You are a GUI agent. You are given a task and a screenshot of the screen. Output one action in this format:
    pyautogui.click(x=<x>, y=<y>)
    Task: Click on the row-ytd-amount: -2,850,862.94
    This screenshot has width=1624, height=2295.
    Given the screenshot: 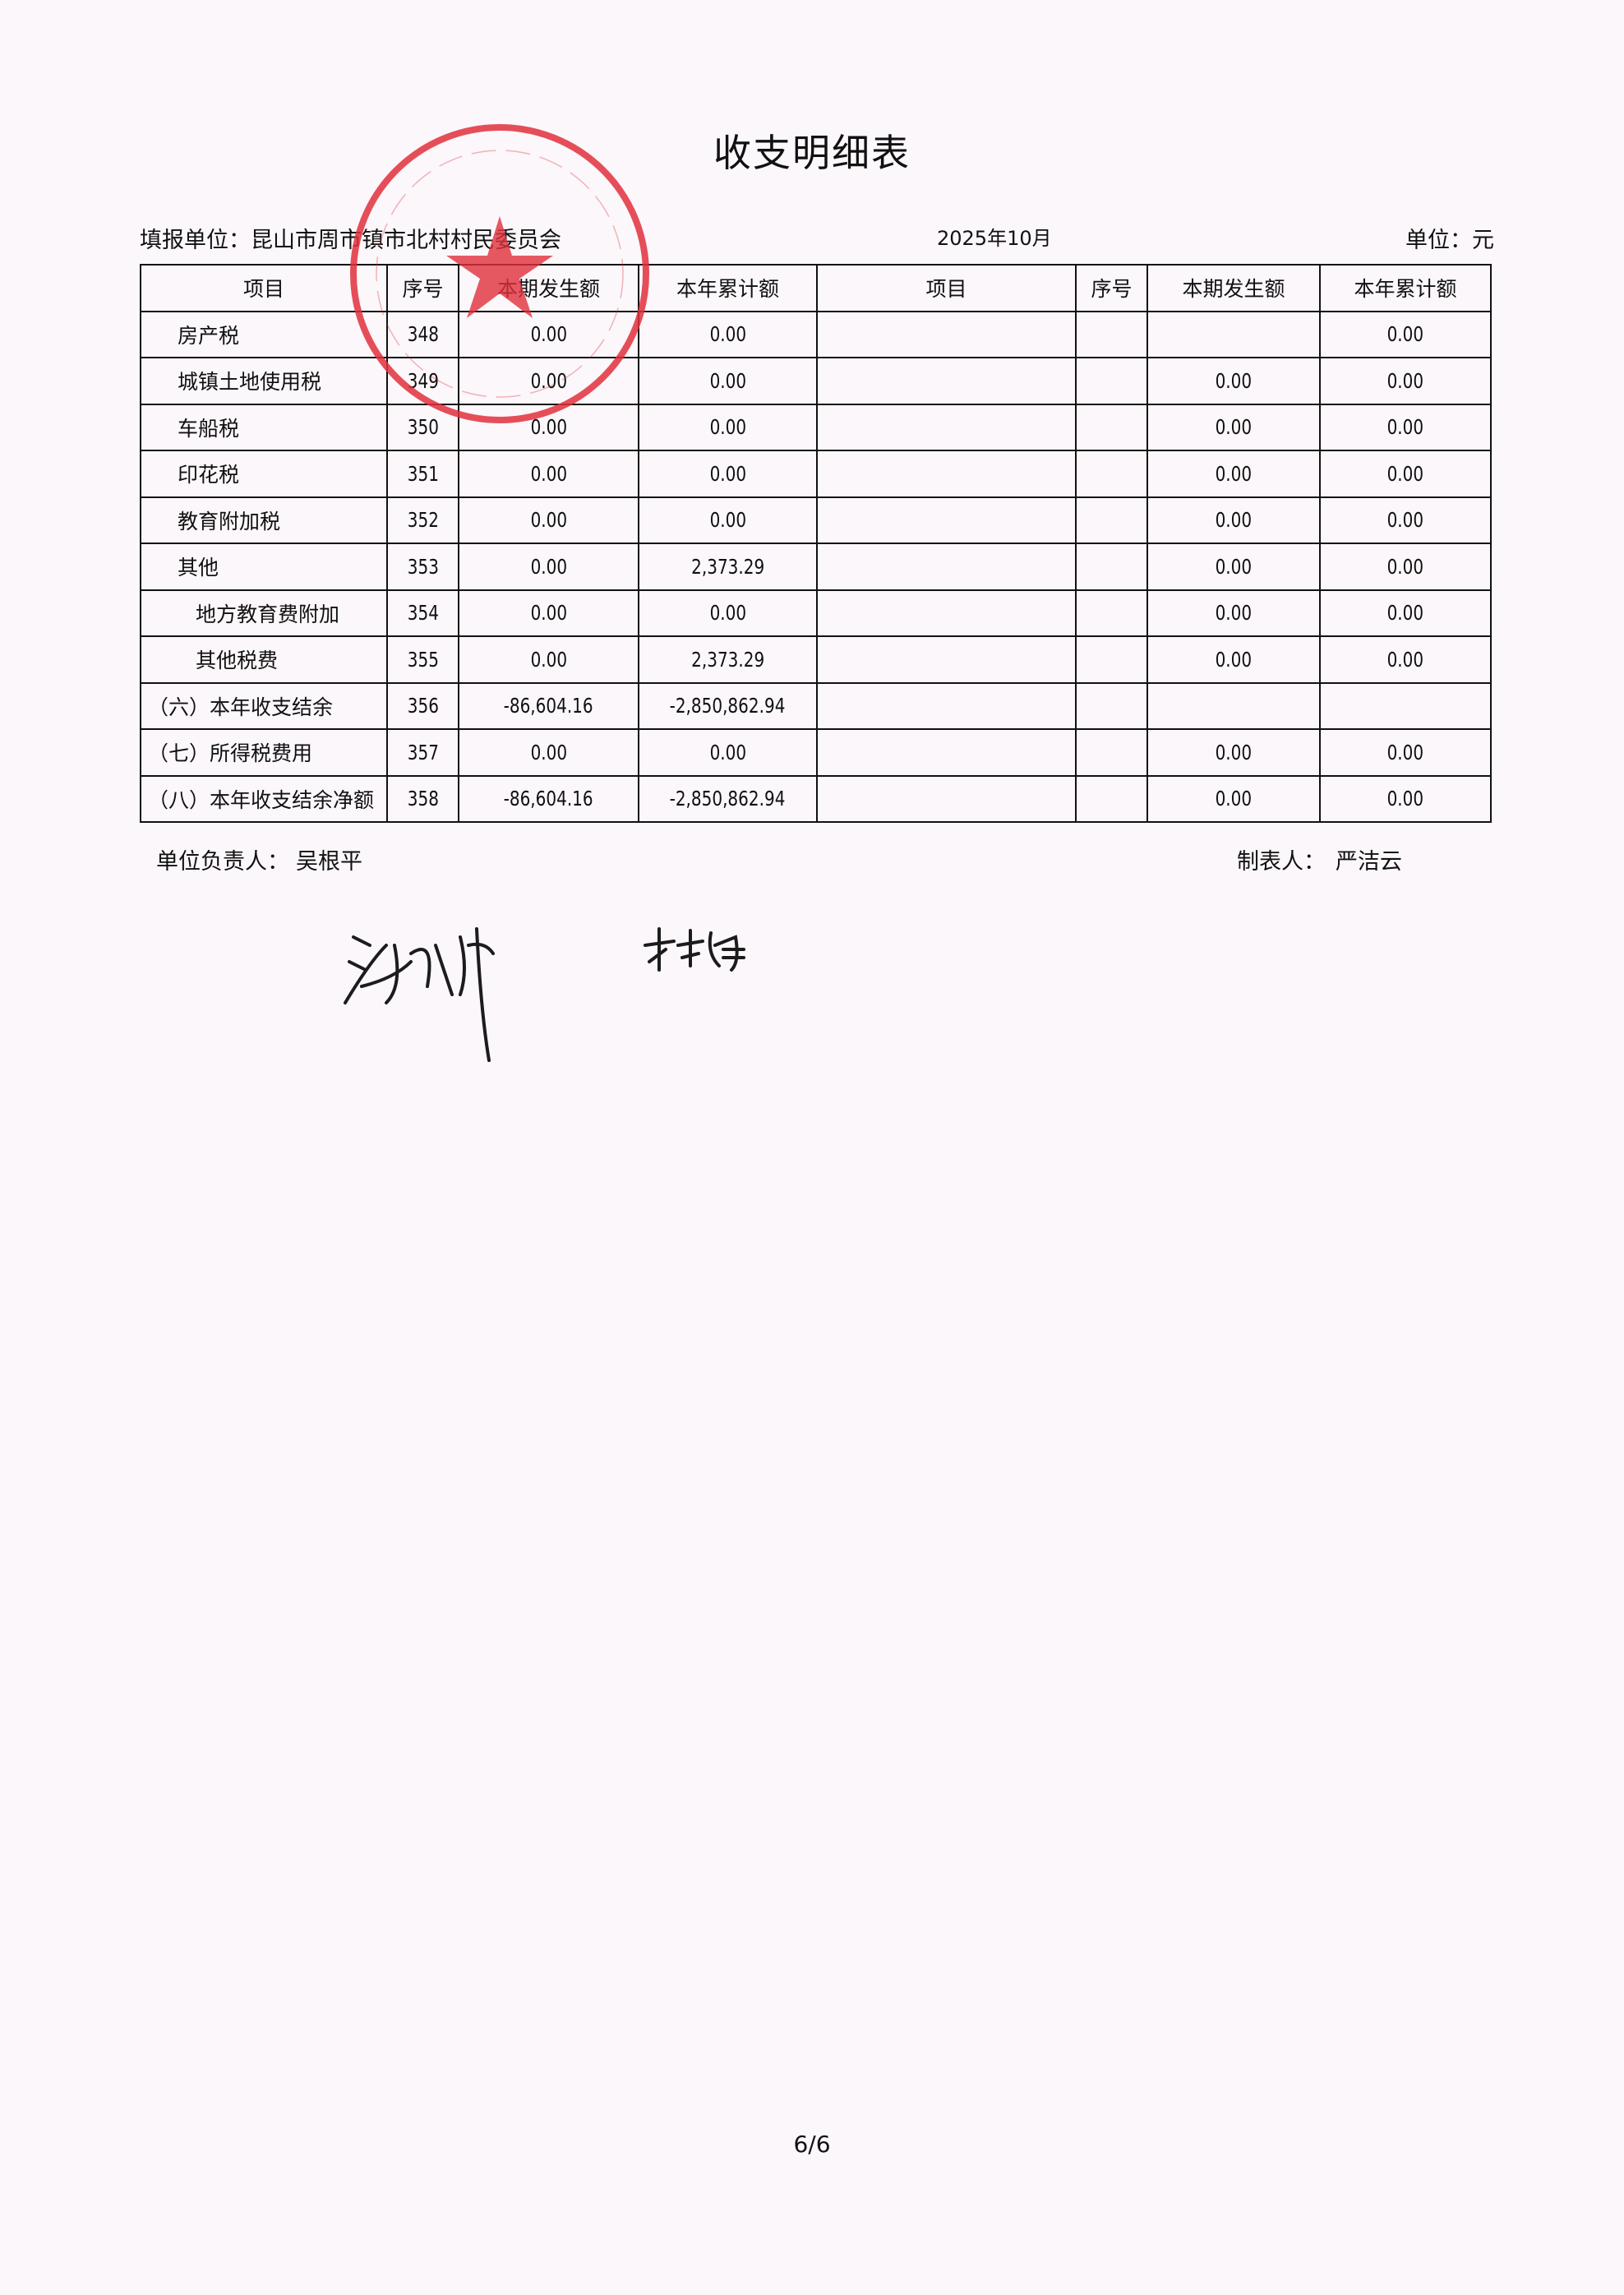 What is the action you would take?
    pyautogui.click(x=728, y=705)
    